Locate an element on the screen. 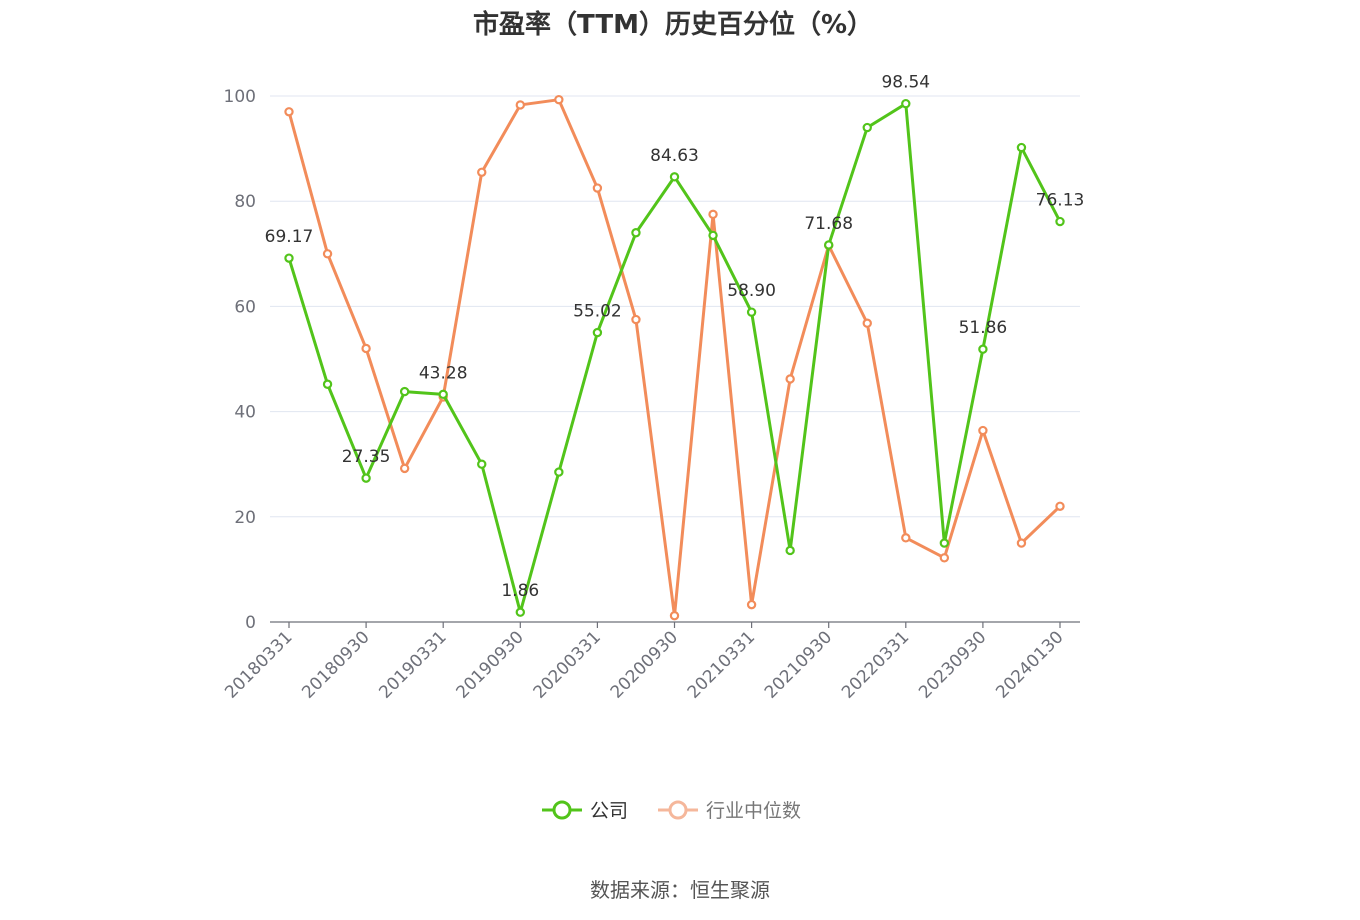 The width and height of the screenshot is (1360, 920). x-tick-label: 20190331 is located at coordinates (412, 664).